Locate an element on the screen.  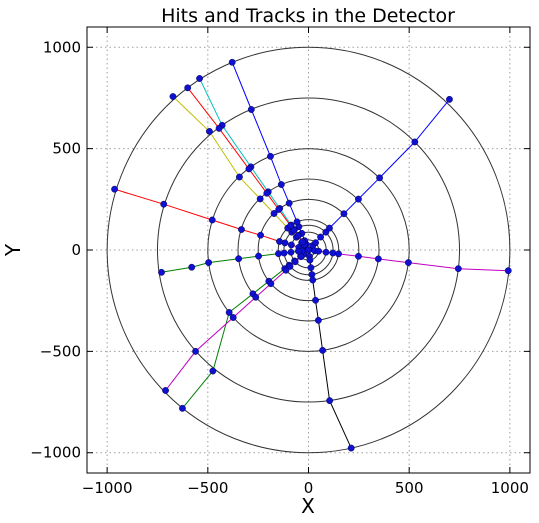
x-axis-label: X is located at coordinates (308, 506).